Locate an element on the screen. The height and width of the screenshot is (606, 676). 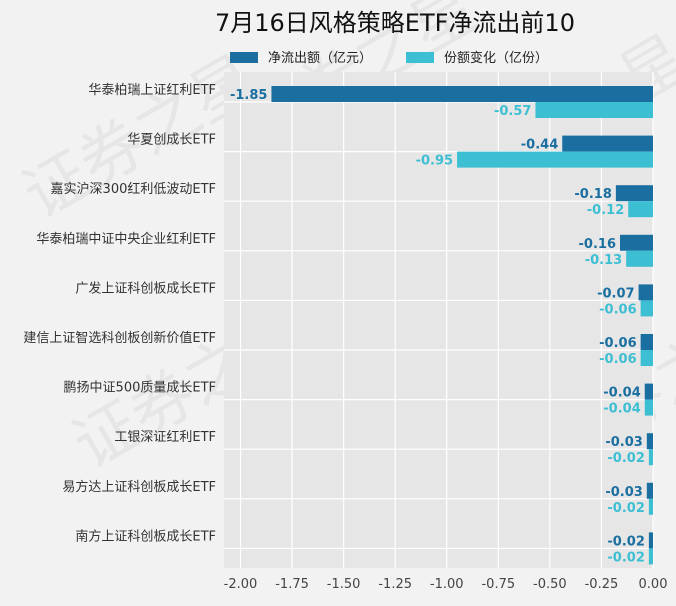
legend-label-share-change: 份额变化（亿份） is located at coordinates (496, 58).